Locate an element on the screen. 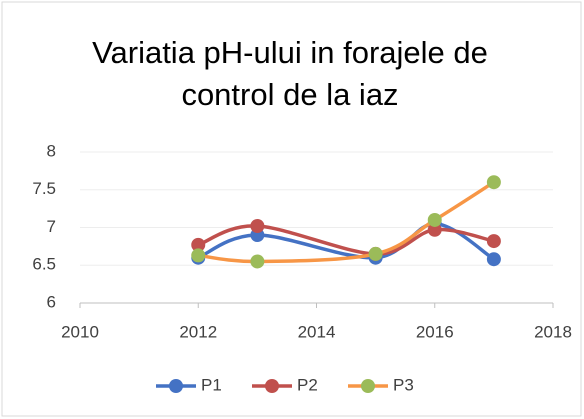 This screenshot has width=584, height=419. y-tick-label: 7.5 is located at coordinates (44, 188).